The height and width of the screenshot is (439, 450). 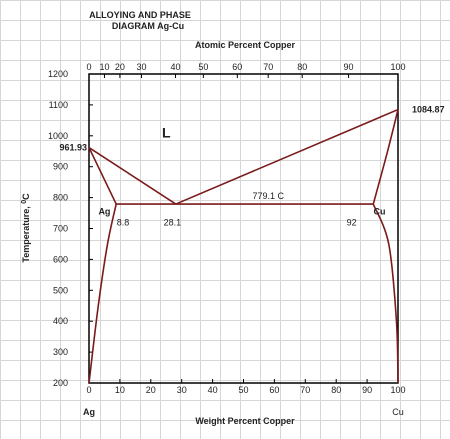 I want to click on annotation-label: 28.1, so click(x=173, y=222).